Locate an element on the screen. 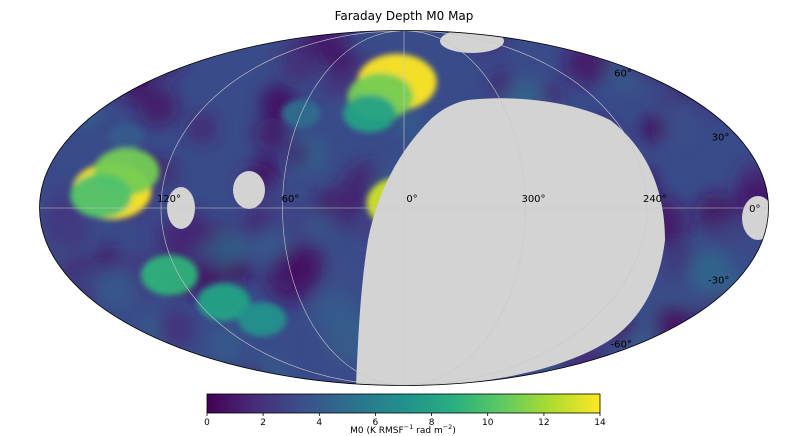  colorbar-tick-label: 10 is located at coordinates (488, 423).